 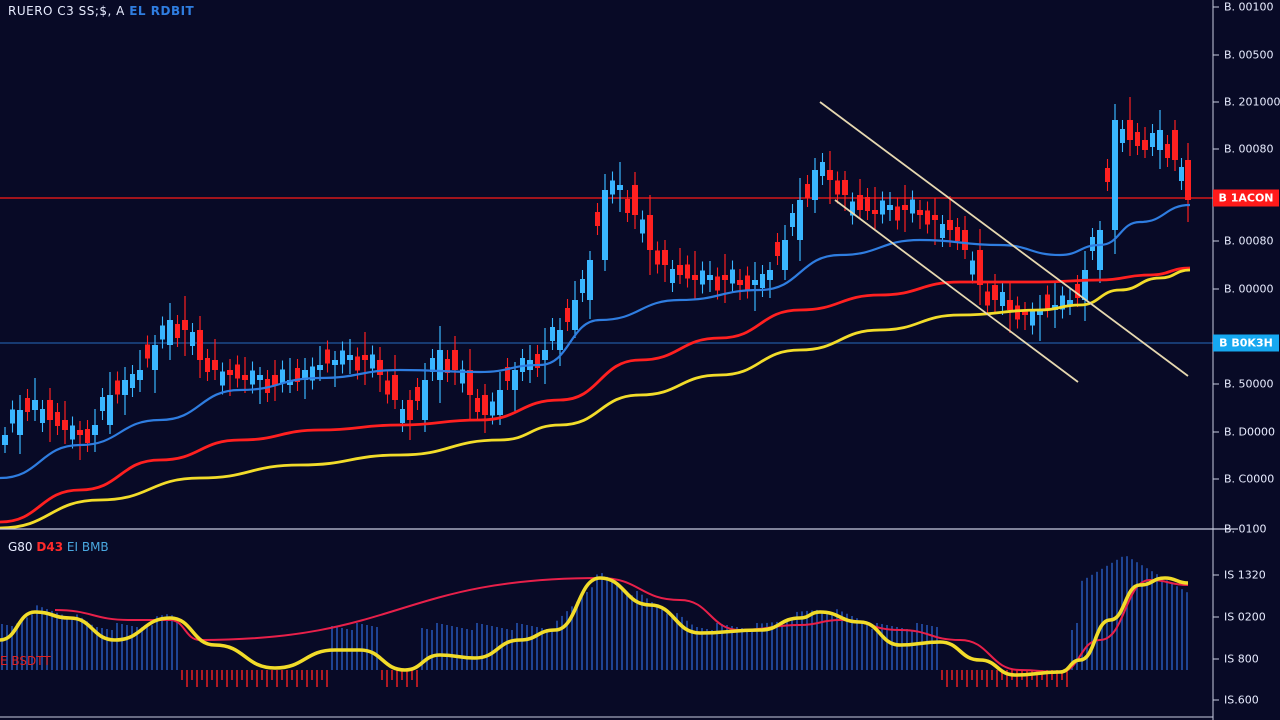 I want to click on indicator-yellow-line, so click(x=594, y=626).